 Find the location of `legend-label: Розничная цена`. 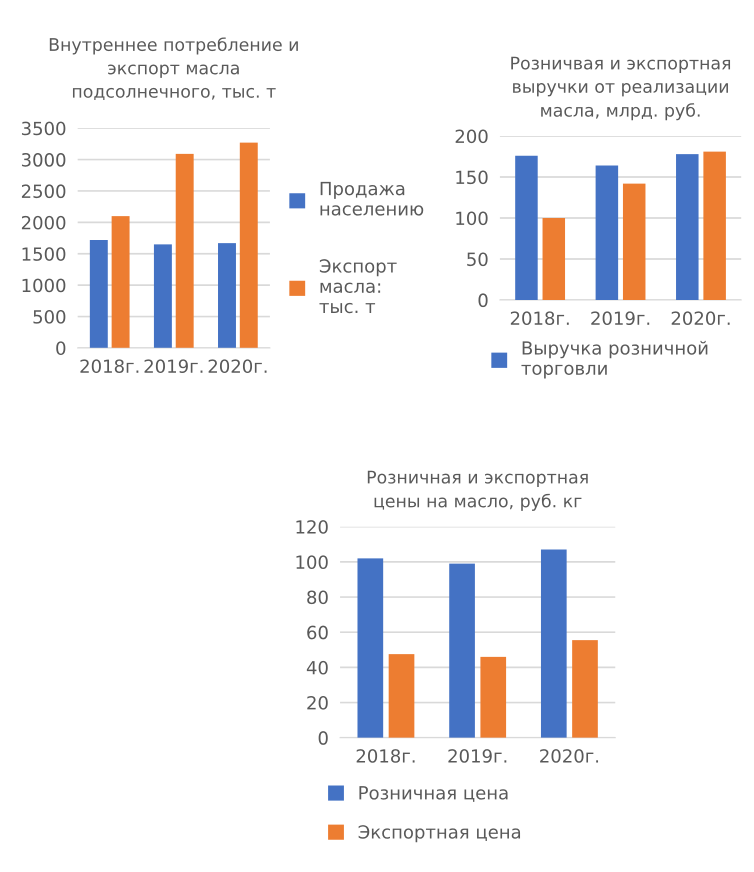

legend-label: Розничная цена is located at coordinates (433, 794).